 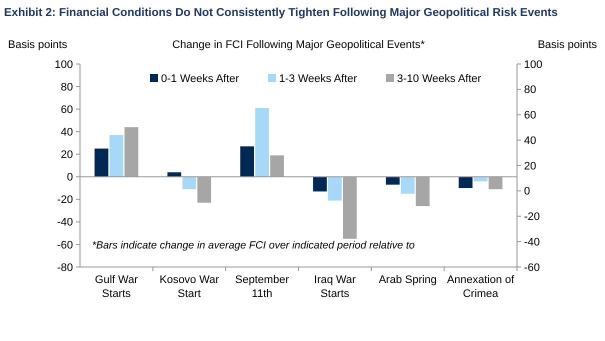 I want to click on x-tick-label: Annexation of Crimea, so click(x=481, y=287).